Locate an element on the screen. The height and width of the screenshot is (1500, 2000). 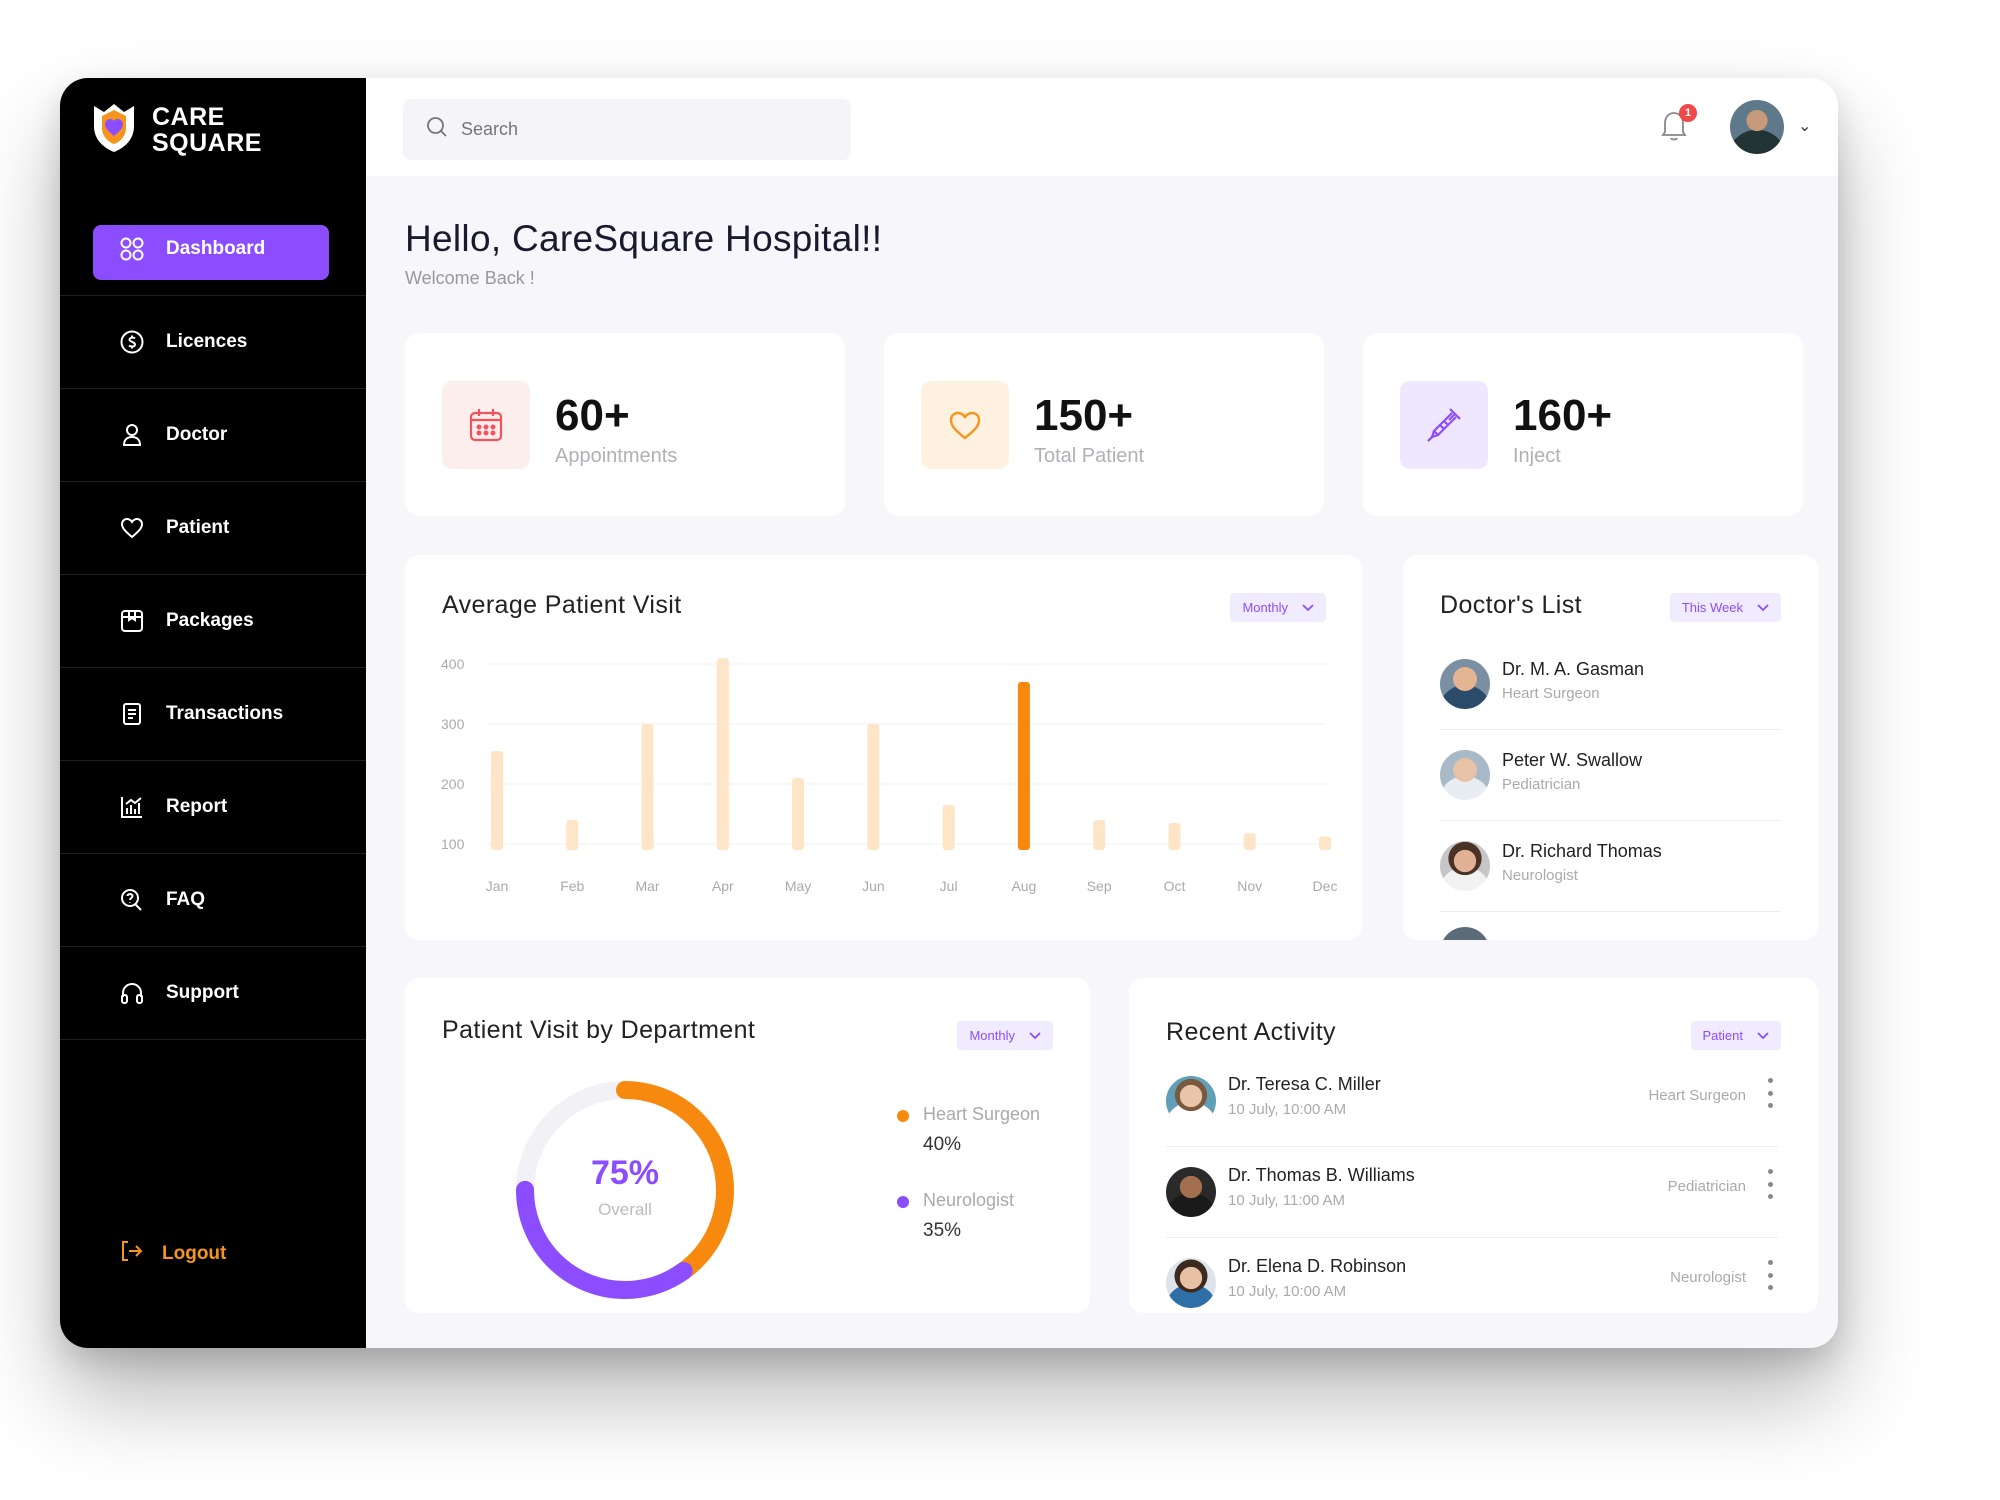
doctor-name: Dr. M. A. Gasman is located at coordinates (1573, 669).